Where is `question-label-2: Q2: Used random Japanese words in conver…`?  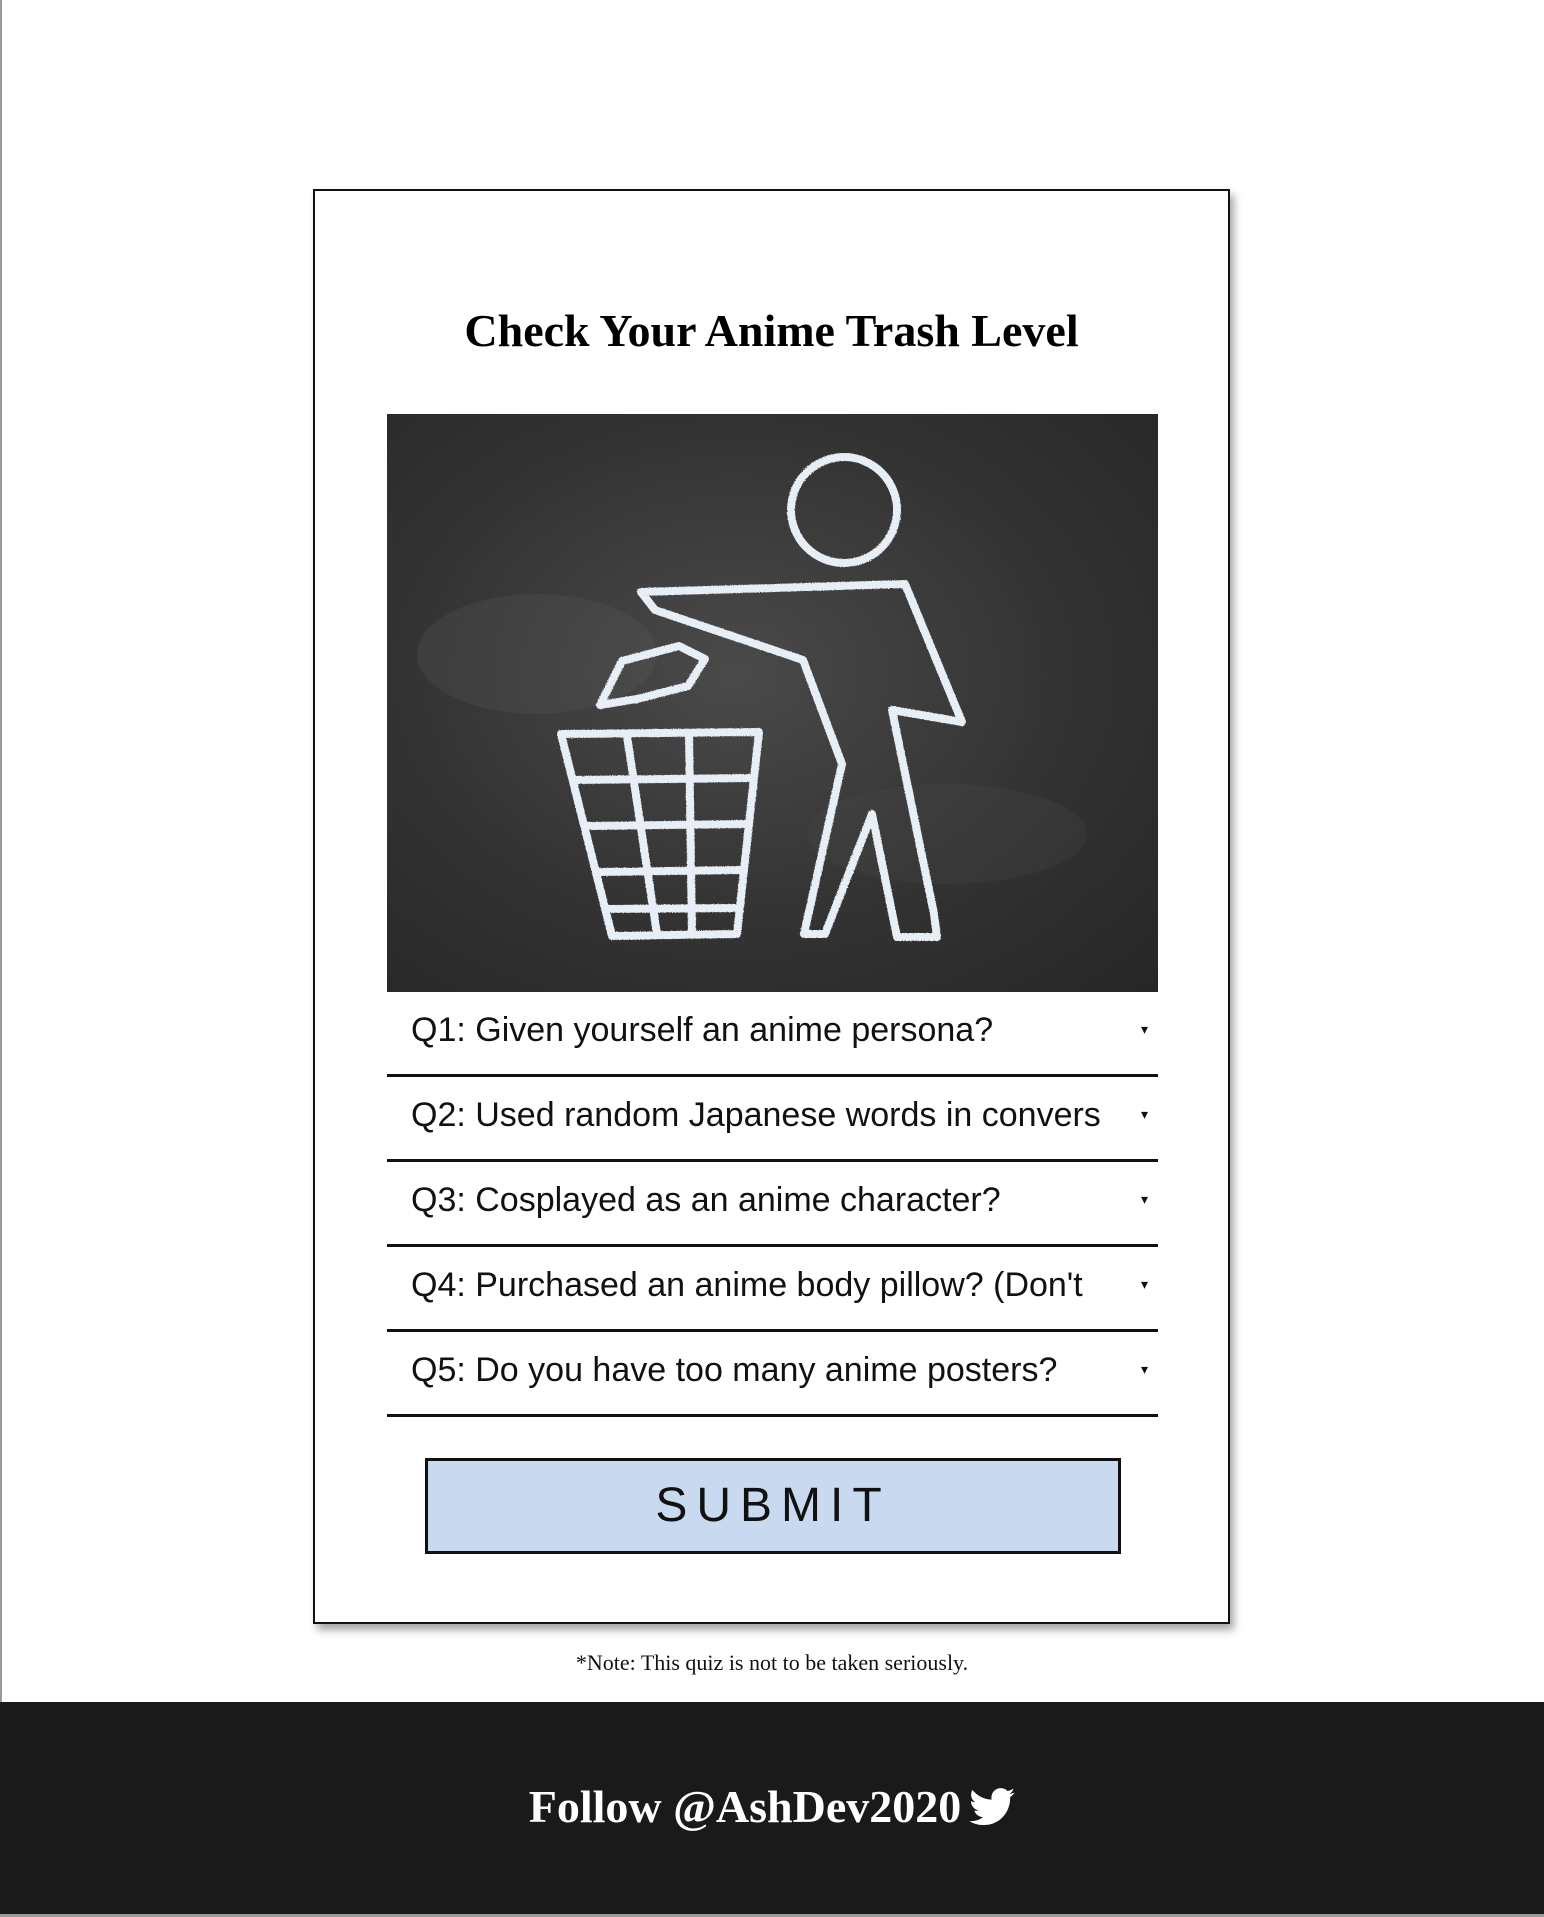 question-label-2: Q2: Used random Japanese words in conver… is located at coordinates (756, 1115).